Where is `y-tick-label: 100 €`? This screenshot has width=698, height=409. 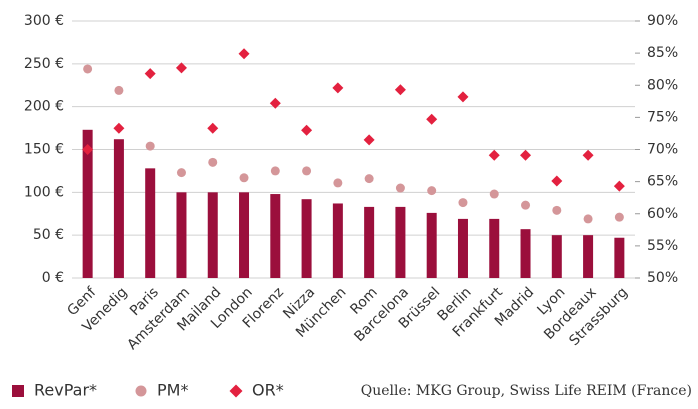
y-tick-label: 100 € is located at coordinates (44, 192).